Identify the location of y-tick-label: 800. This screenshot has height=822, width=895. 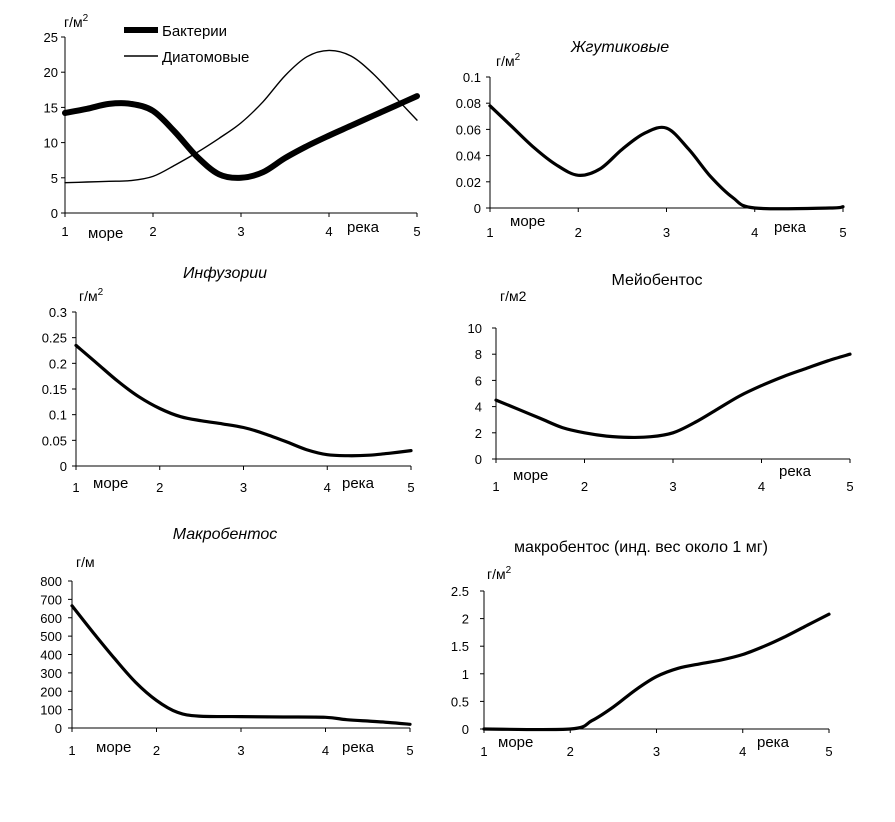
(51, 581).